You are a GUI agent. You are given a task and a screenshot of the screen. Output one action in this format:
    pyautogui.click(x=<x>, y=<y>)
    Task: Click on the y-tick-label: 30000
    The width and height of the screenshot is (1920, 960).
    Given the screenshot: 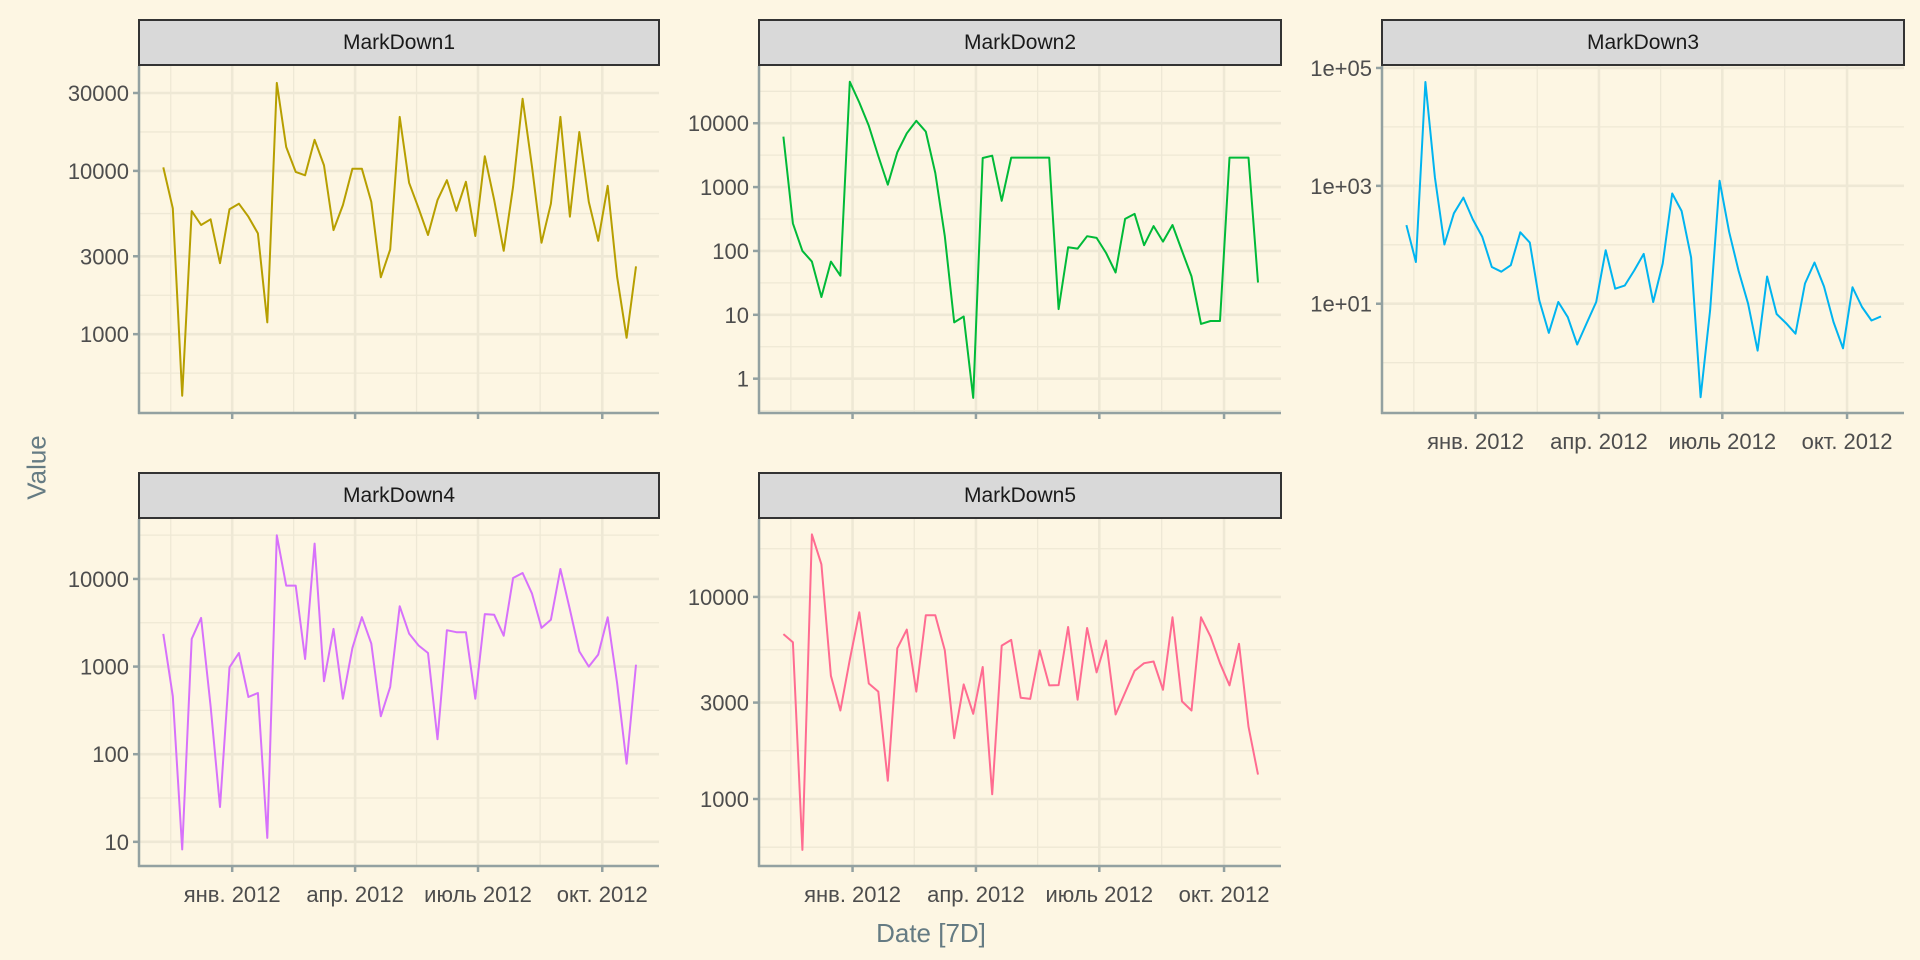 What is the action you would take?
    pyautogui.click(x=98, y=93)
    